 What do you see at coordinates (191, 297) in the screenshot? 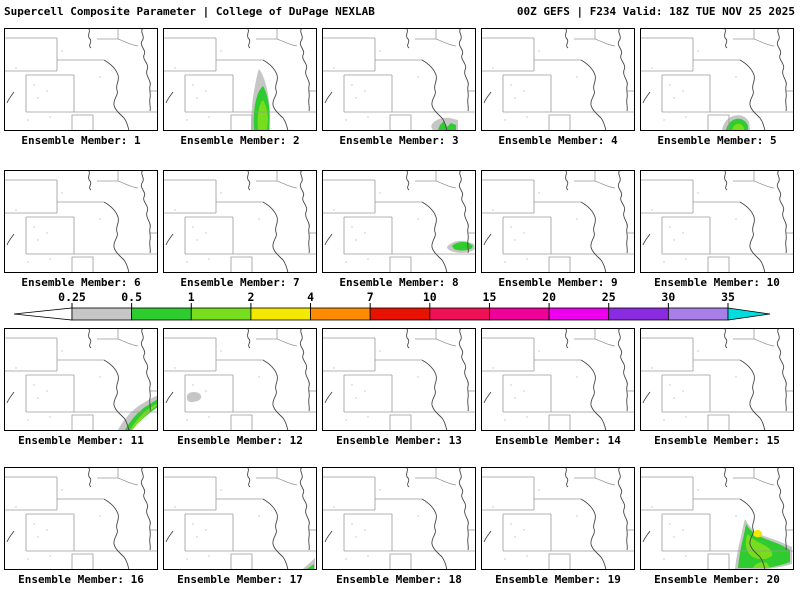
I see `colorbar-tick-label: 1` at bounding box center [191, 297].